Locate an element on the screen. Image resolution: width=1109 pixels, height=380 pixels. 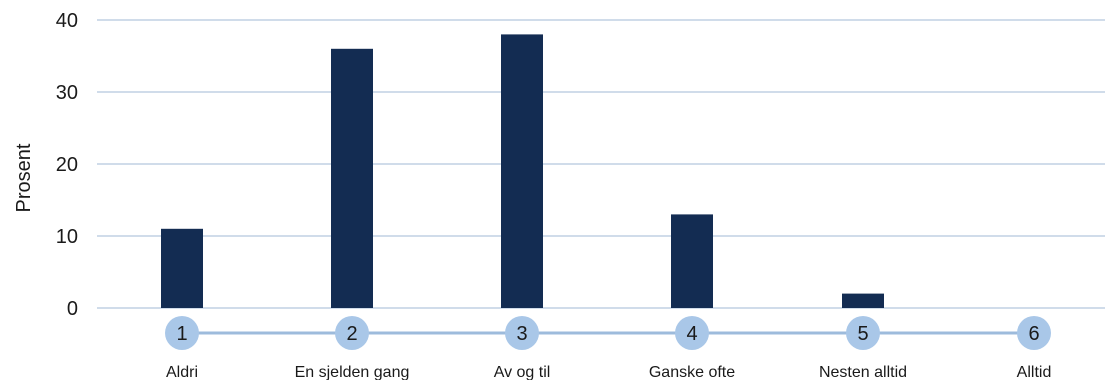
scale-number: 2 is located at coordinates (351, 334).